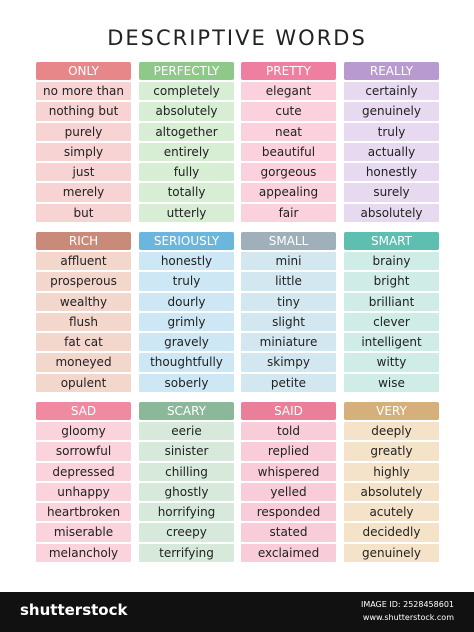 The image size is (474, 632). Describe the element at coordinates (186, 471) in the screenshot. I see `word: chilling` at that location.